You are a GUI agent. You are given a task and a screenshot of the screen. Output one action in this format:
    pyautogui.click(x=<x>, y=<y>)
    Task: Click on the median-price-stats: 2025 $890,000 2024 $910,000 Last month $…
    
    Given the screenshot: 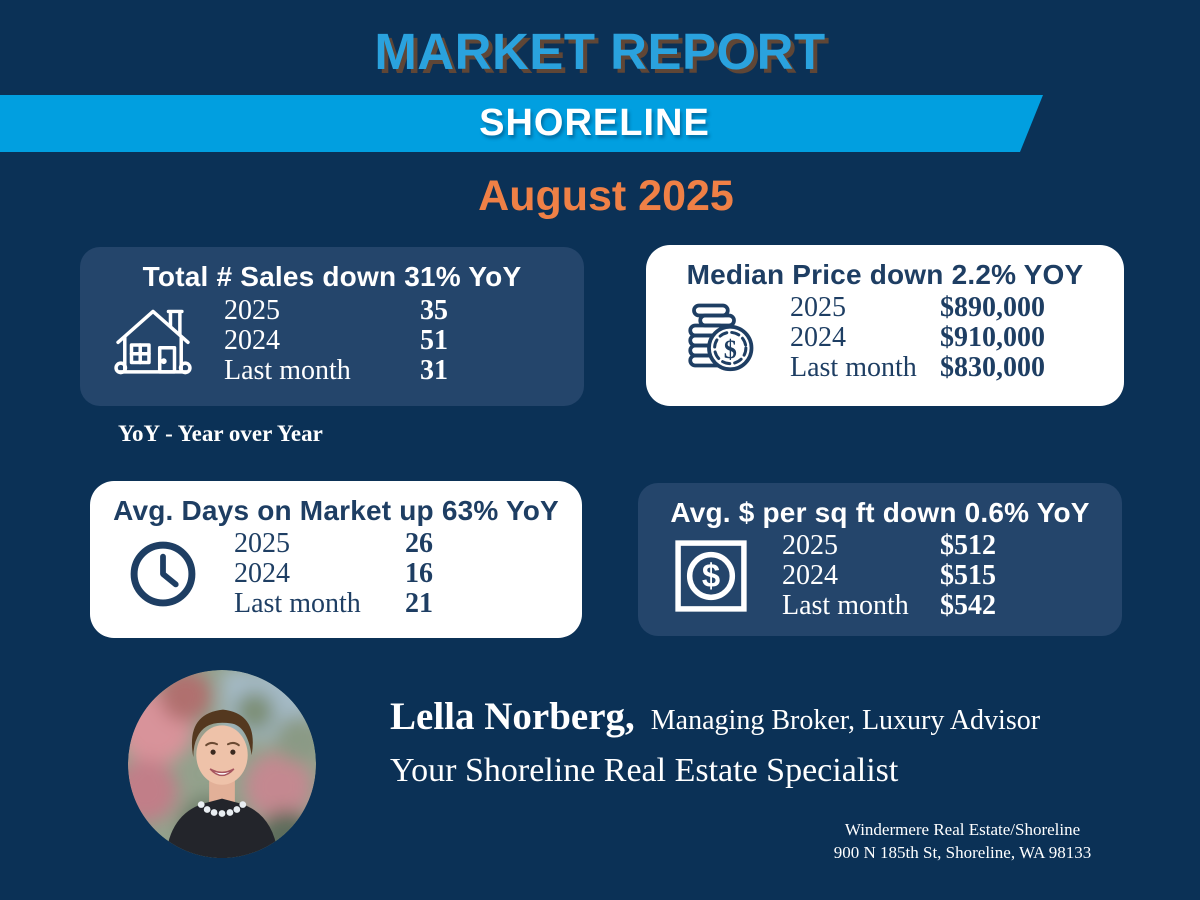 What is the action you would take?
    pyautogui.click(x=917, y=338)
    